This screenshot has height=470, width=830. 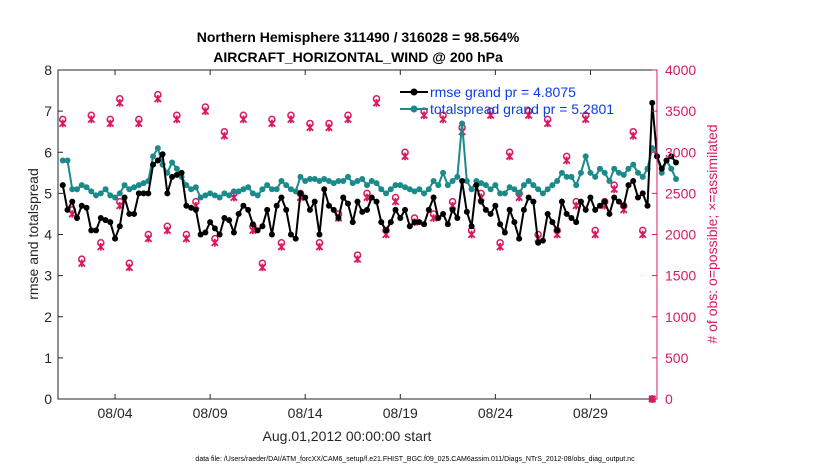 What do you see at coordinates (347, 436) in the screenshot?
I see `x-axis-label: Aug.01,2012 00:00:00 start` at bounding box center [347, 436].